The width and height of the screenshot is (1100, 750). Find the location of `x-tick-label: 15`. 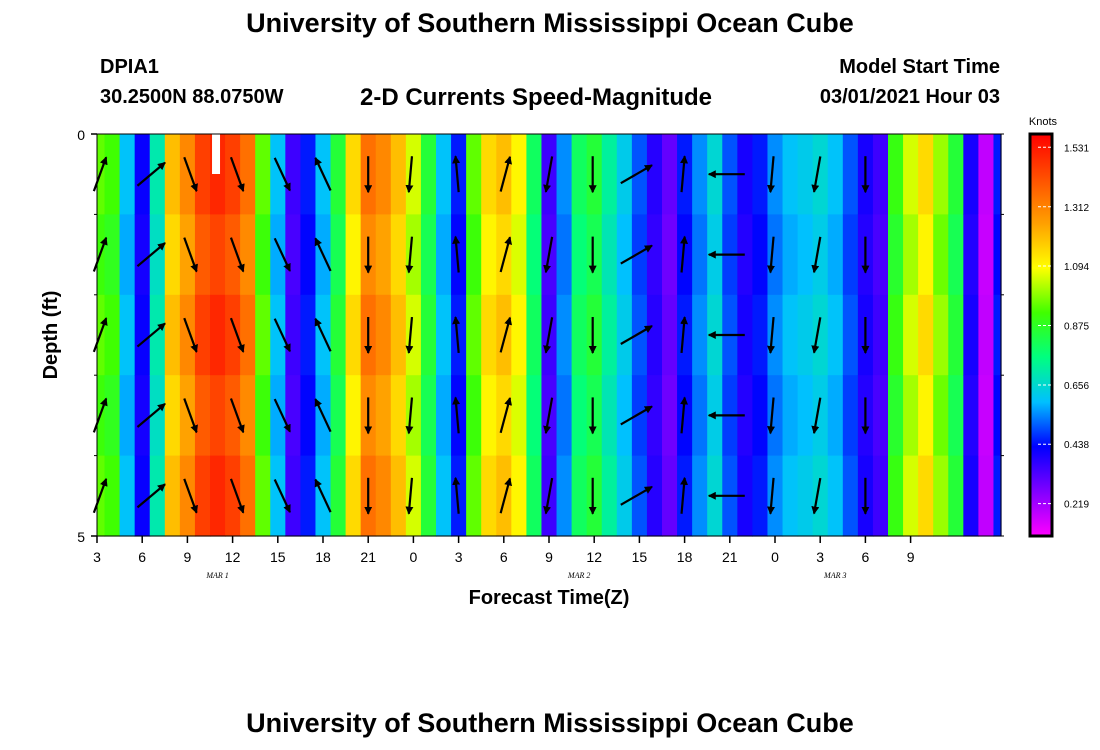

x-tick-label: 15 is located at coordinates (640, 557).